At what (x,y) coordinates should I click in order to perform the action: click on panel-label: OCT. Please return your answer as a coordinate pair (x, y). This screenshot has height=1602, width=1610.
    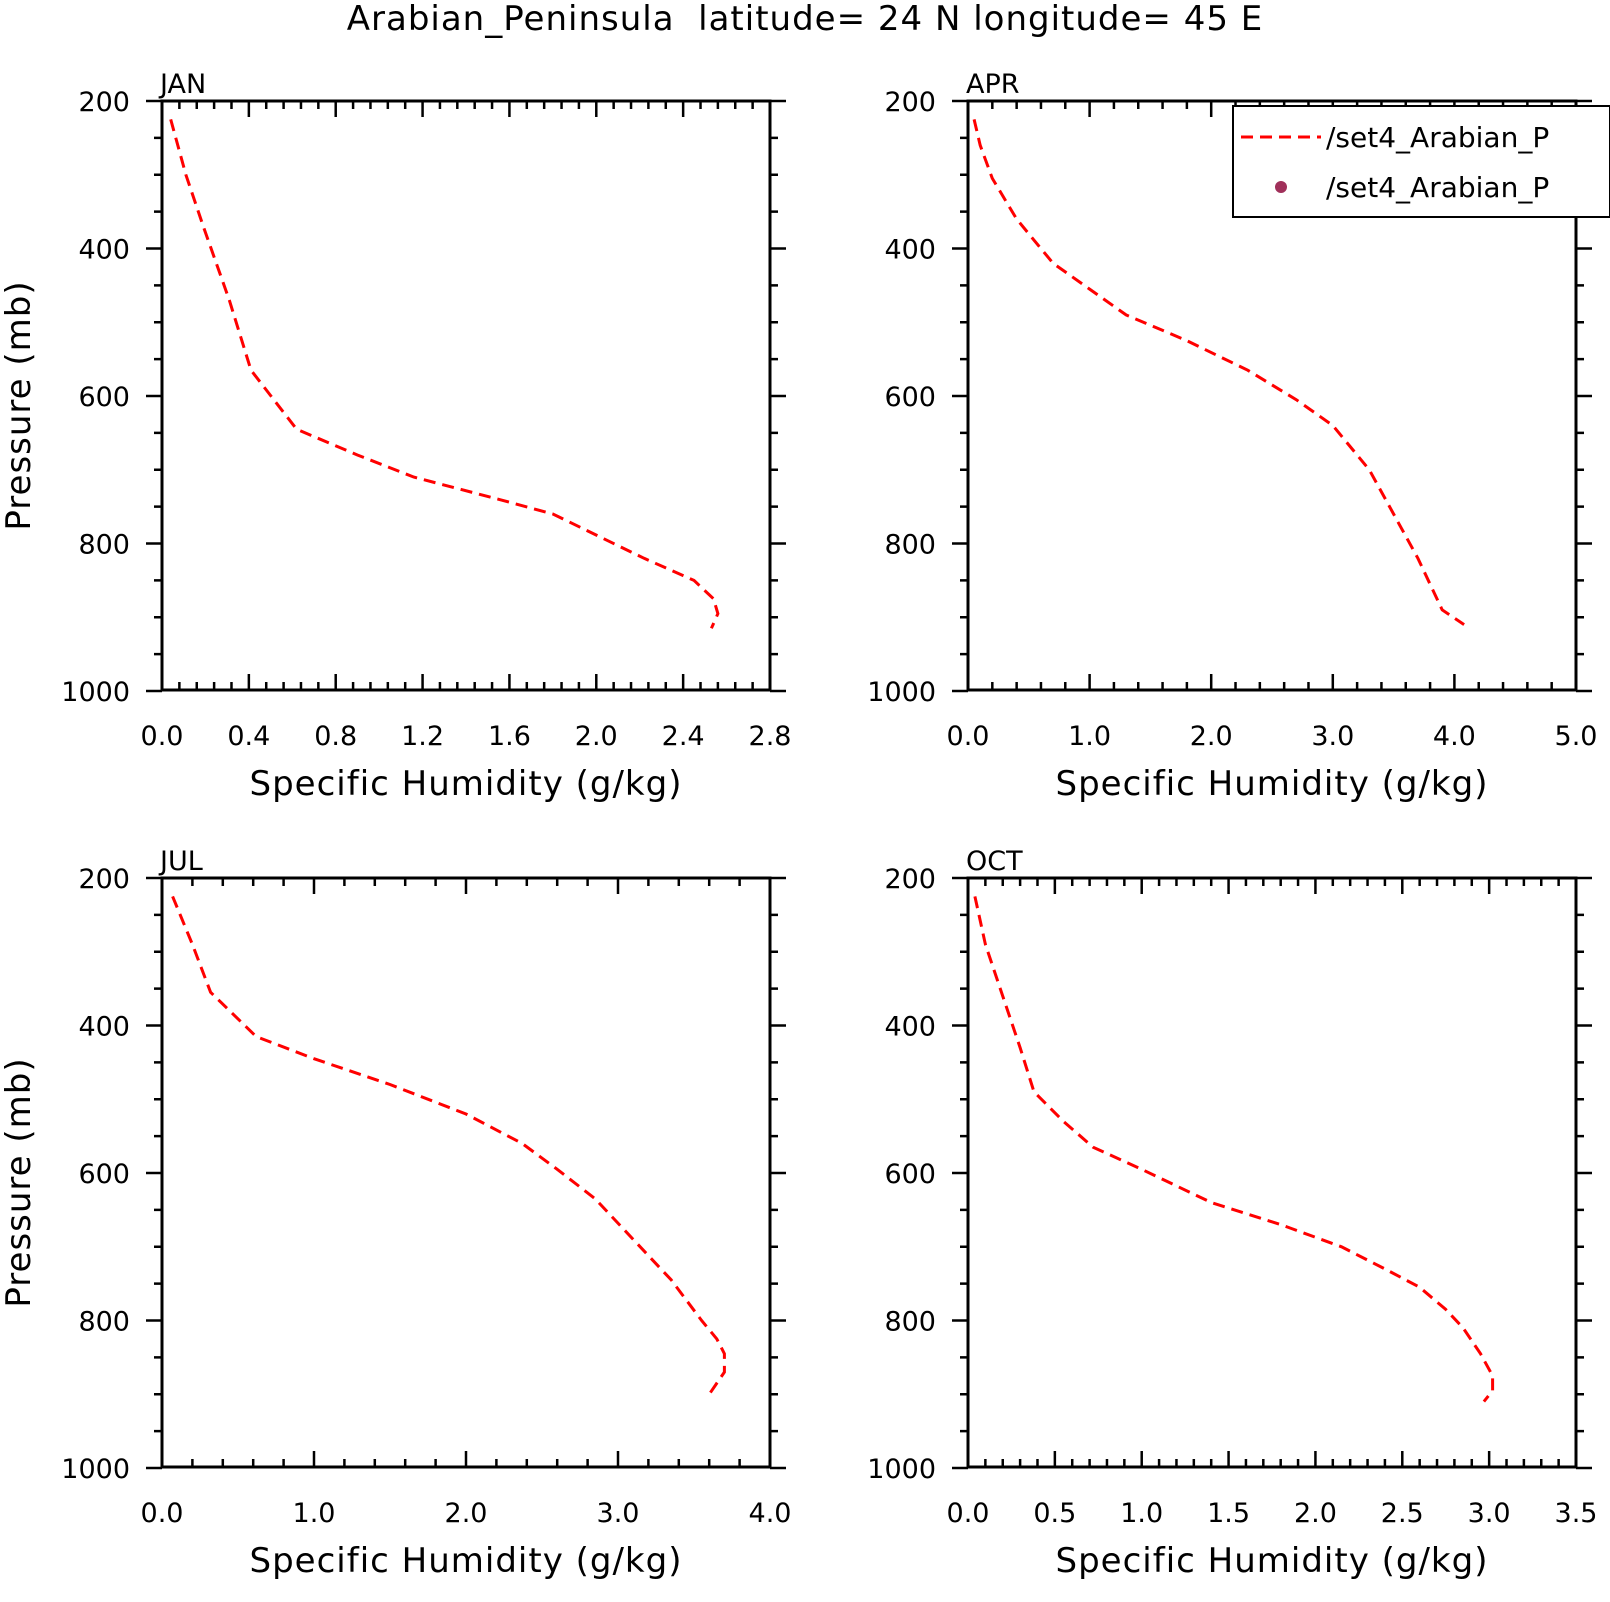
    Looking at the image, I should click on (994, 861).